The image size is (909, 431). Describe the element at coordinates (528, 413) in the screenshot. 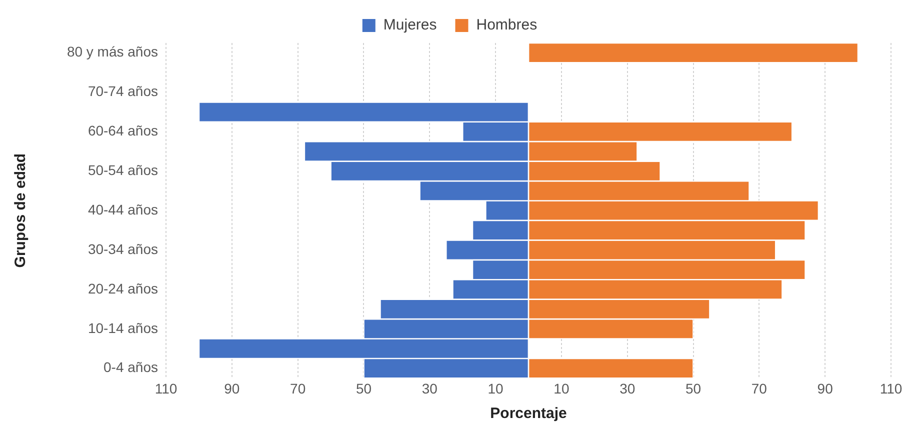

I see `x-axis-title: Porcentaje` at that location.